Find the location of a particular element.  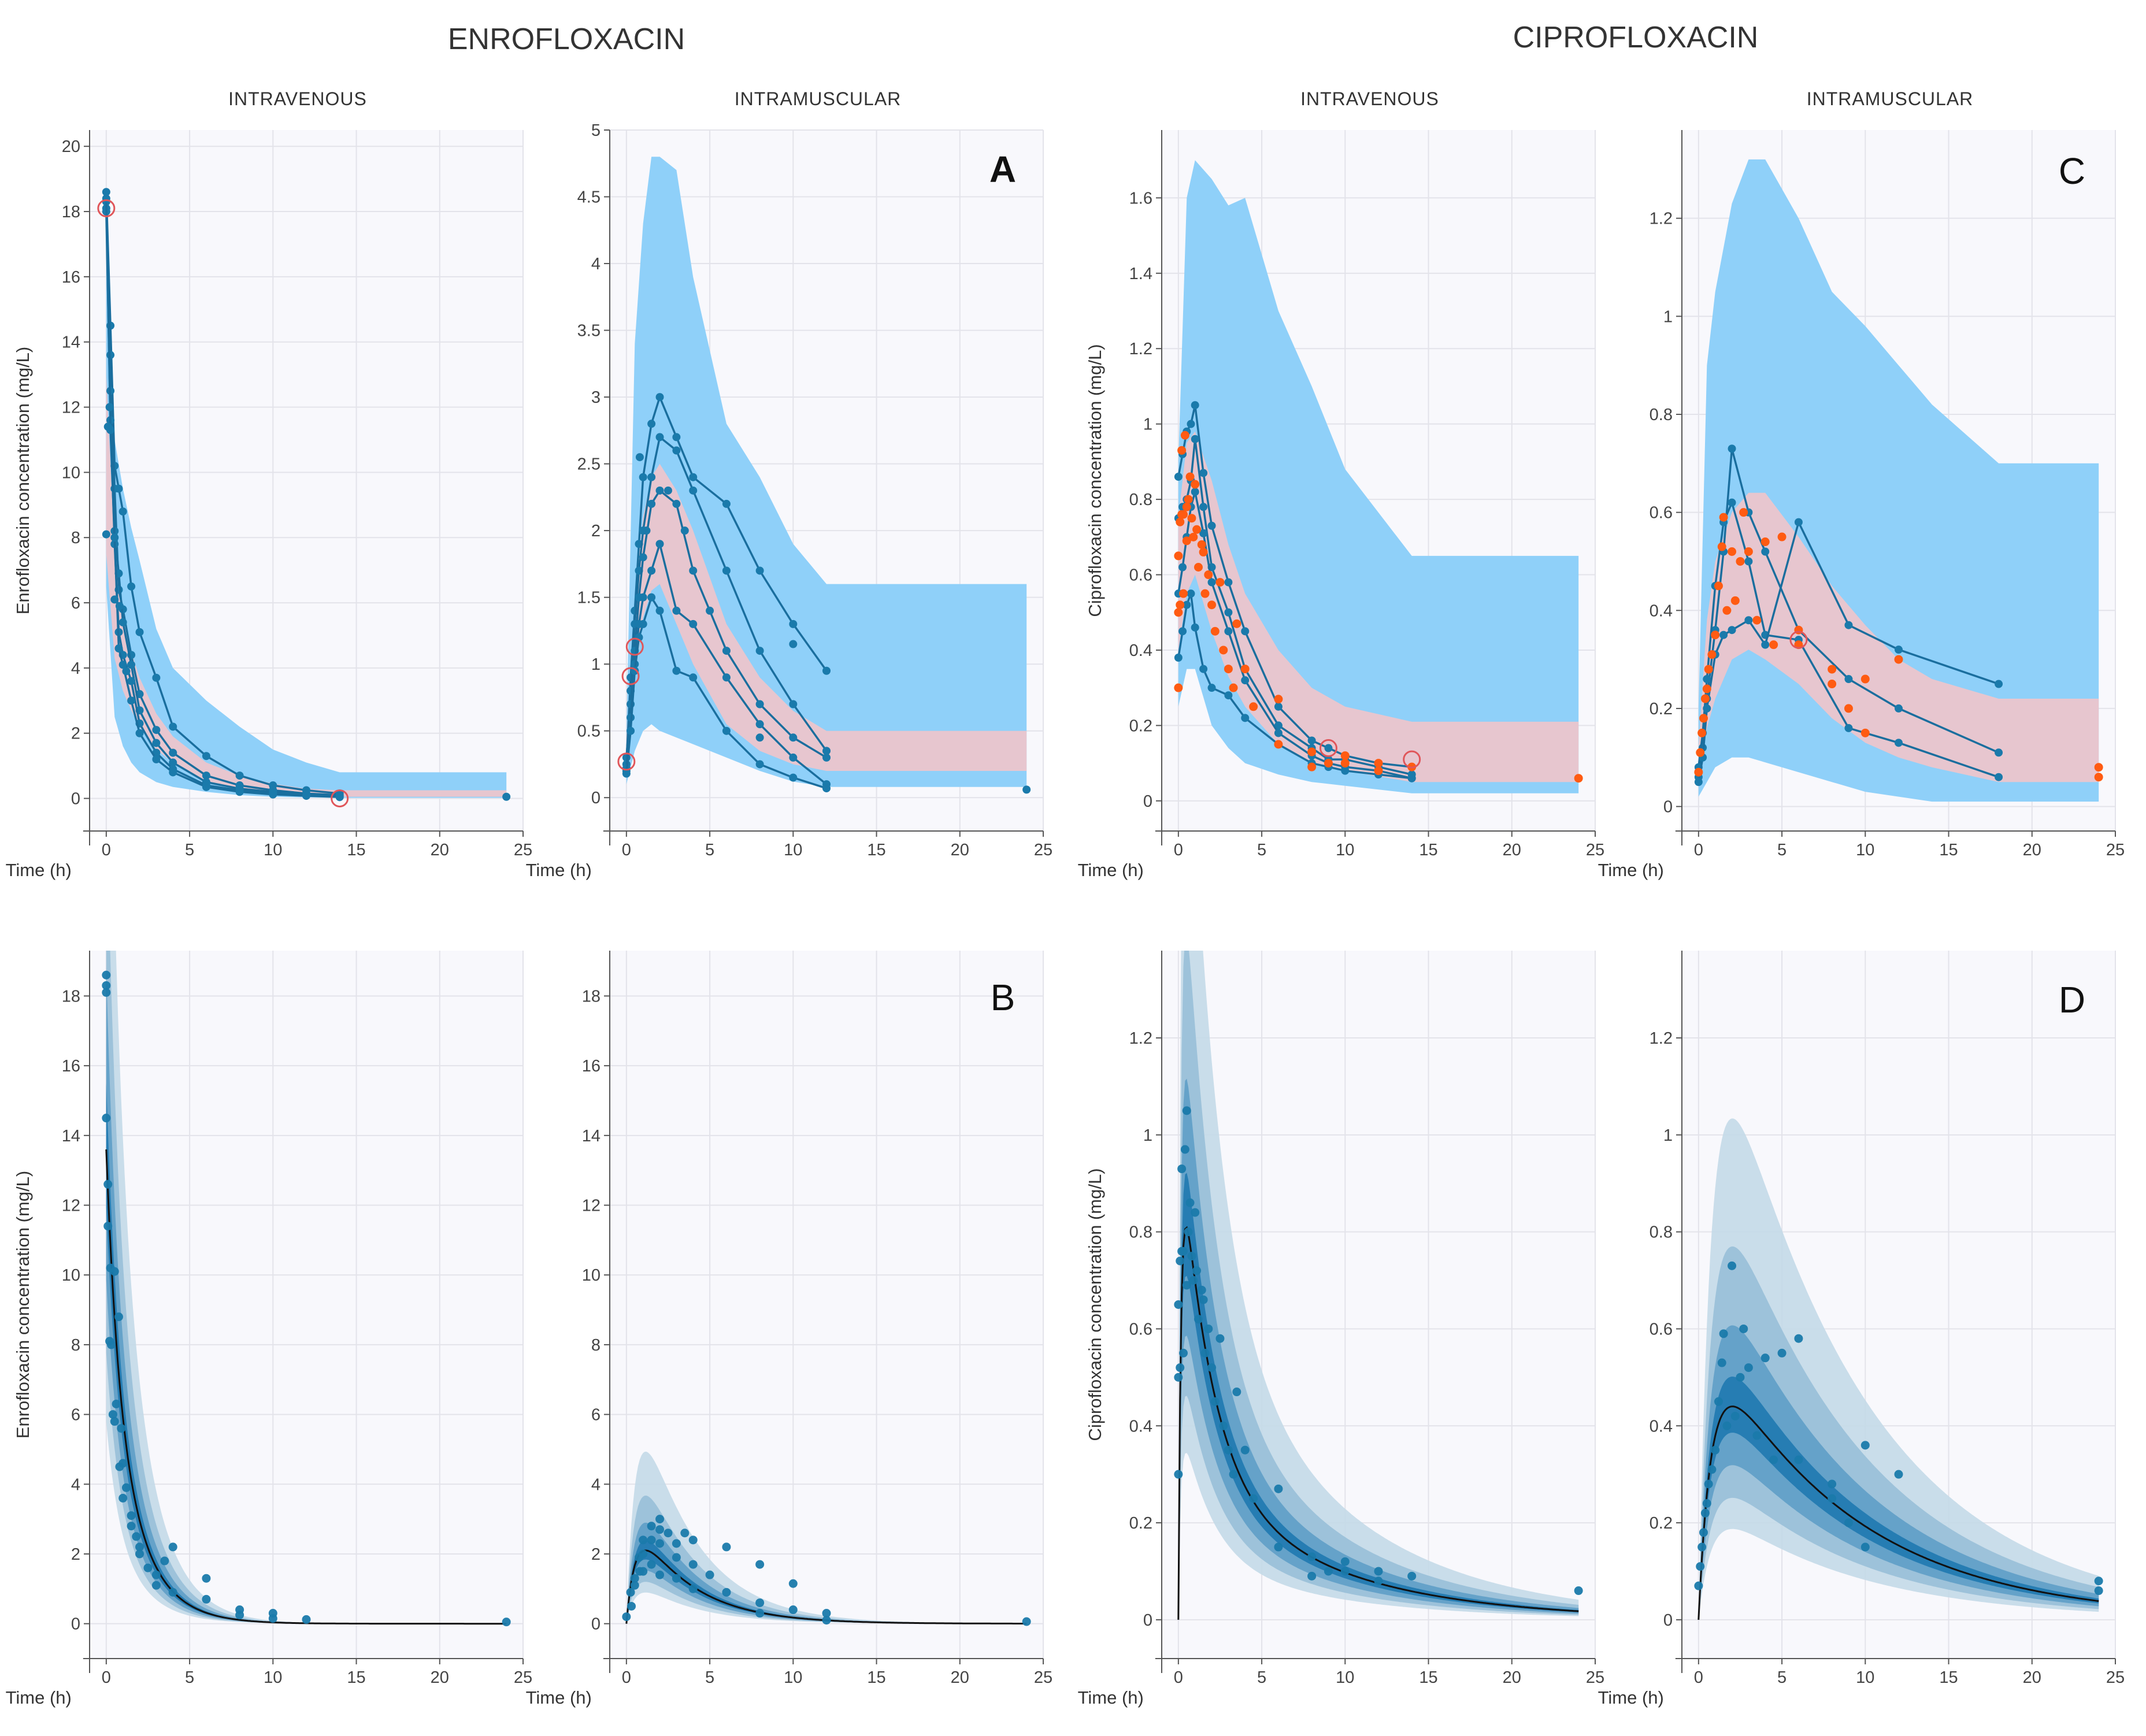

y-tick-label: 0.6 is located at coordinates (1661, 513).